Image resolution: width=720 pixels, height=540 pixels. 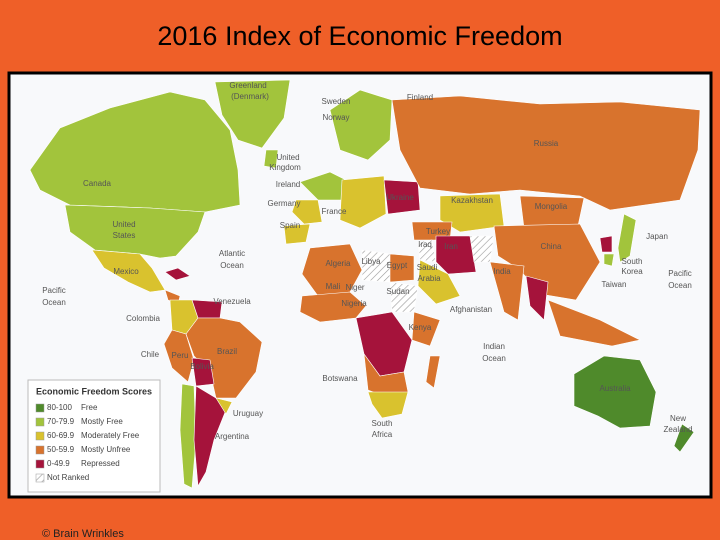 I want to click on legend-label: Free, so click(x=89, y=407).